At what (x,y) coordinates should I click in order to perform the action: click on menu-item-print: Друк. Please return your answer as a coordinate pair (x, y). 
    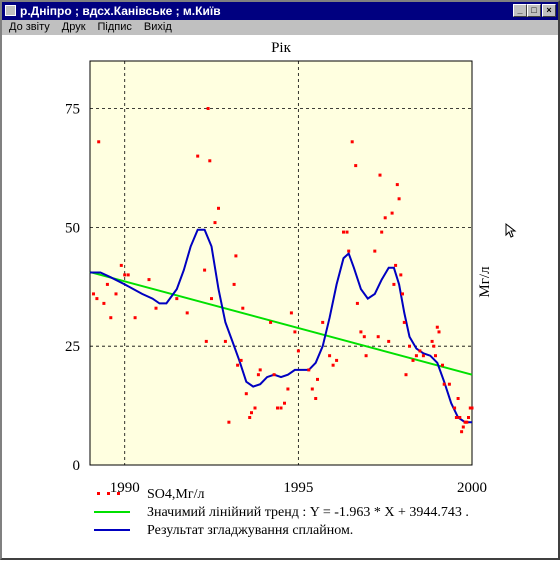
    Looking at the image, I should click on (73, 27).